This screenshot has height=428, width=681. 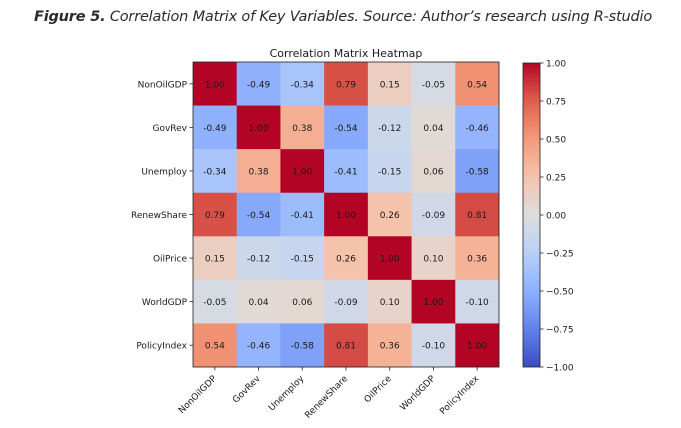 What do you see at coordinates (560, 331) in the screenshot?
I see `colorbar-tick-label: −0.75` at bounding box center [560, 331].